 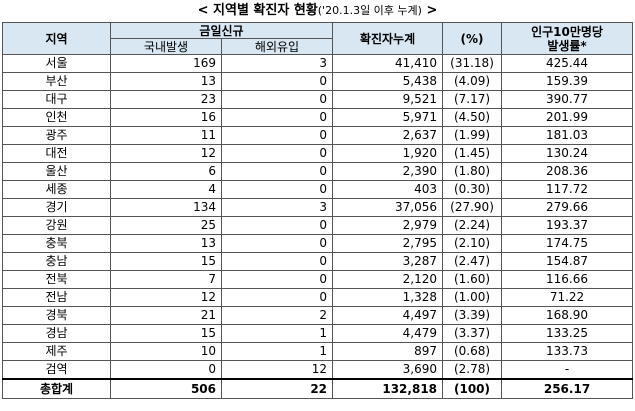 I want to click on header-rate-line1: 인구10만명당, so click(x=567, y=31).